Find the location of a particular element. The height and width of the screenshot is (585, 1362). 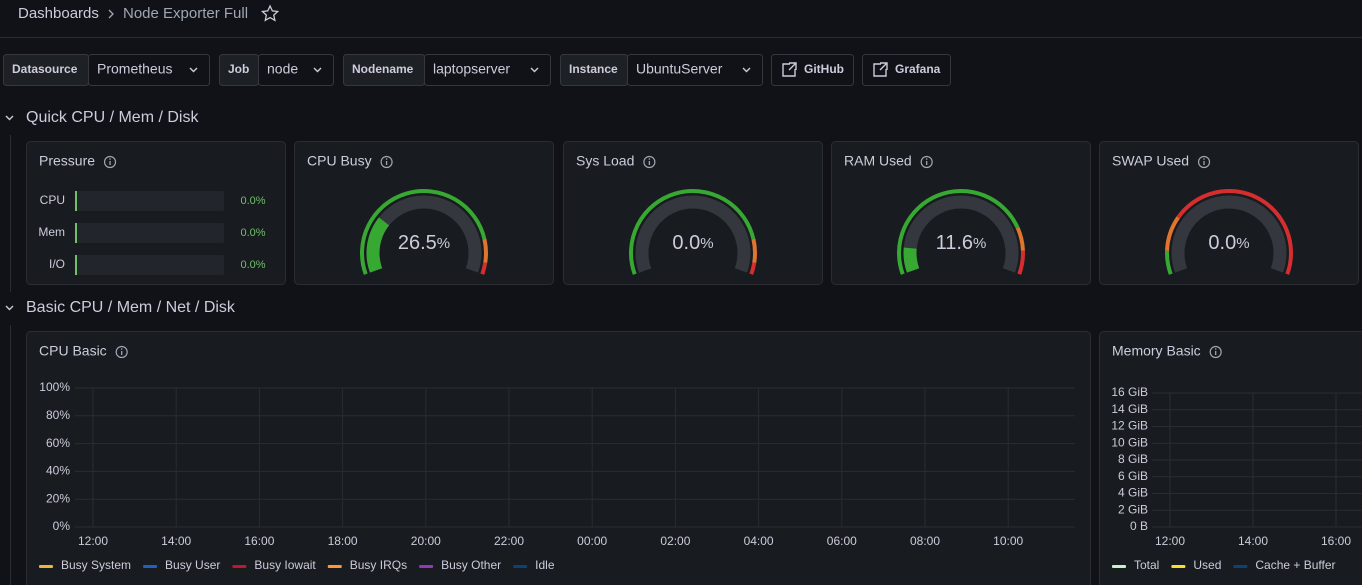

legend-item: Idle is located at coordinates (534, 565).